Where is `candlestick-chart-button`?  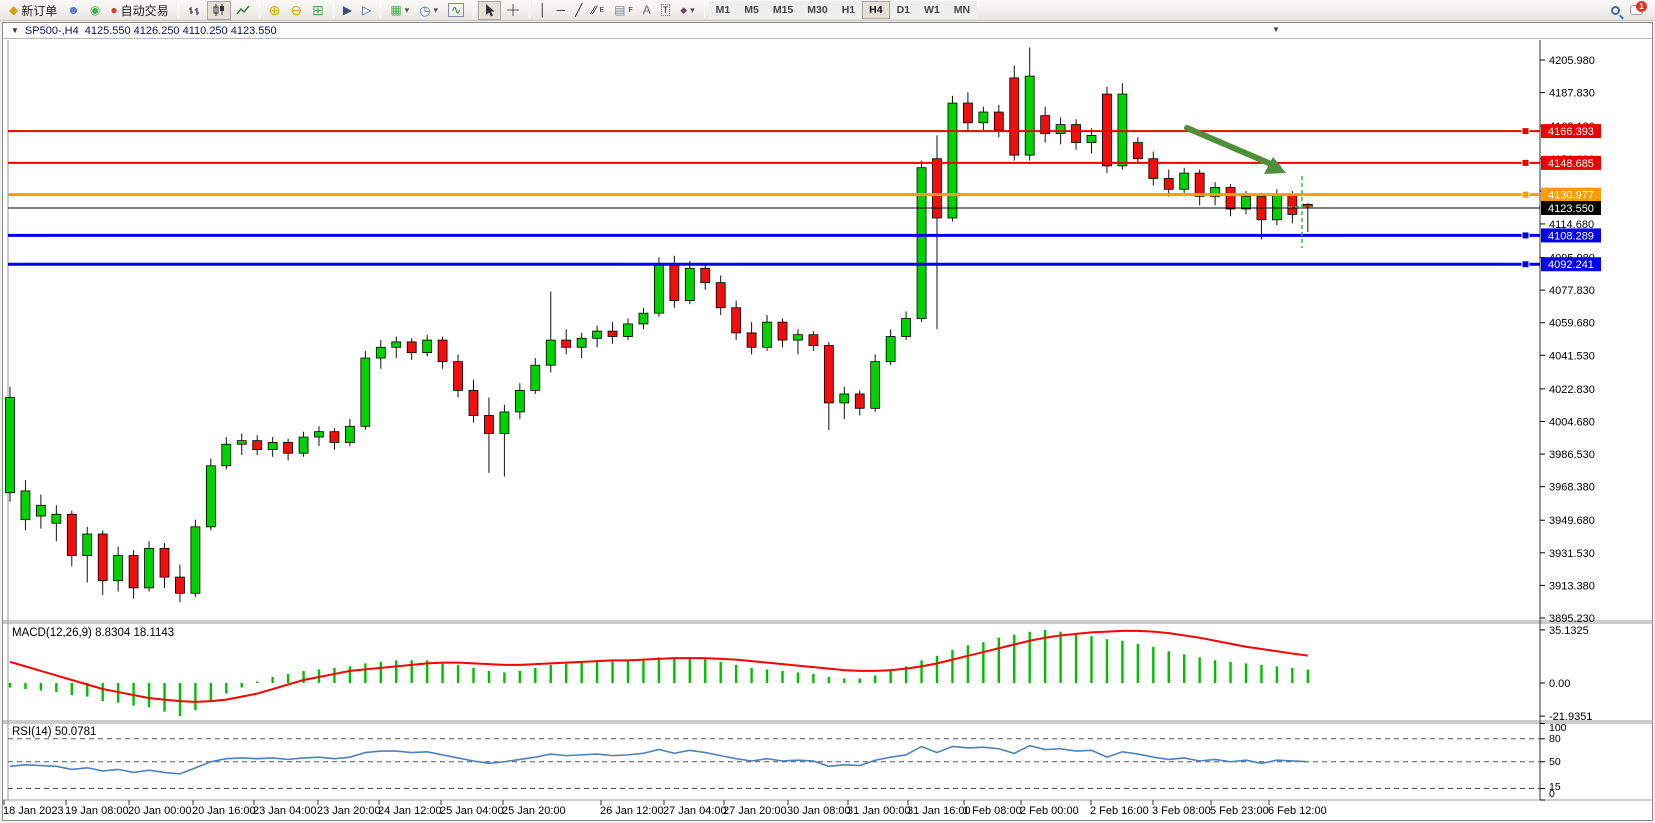
candlestick-chart-button is located at coordinates (218, 10).